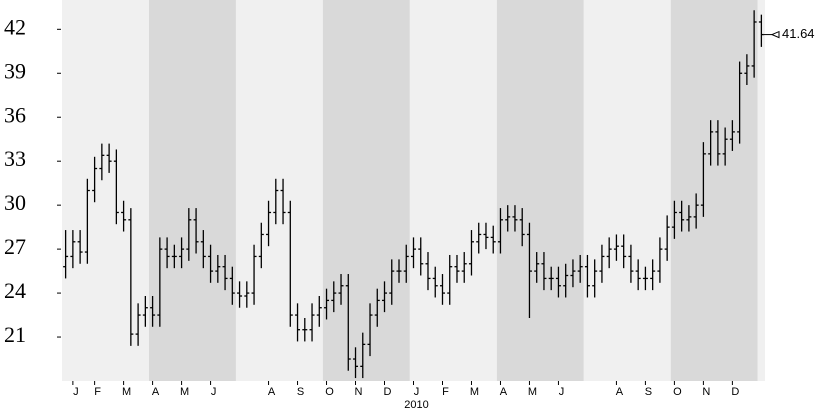  Describe the element at coordinates (798, 33) in the screenshot. I see `last-value-label: 41.64` at that location.